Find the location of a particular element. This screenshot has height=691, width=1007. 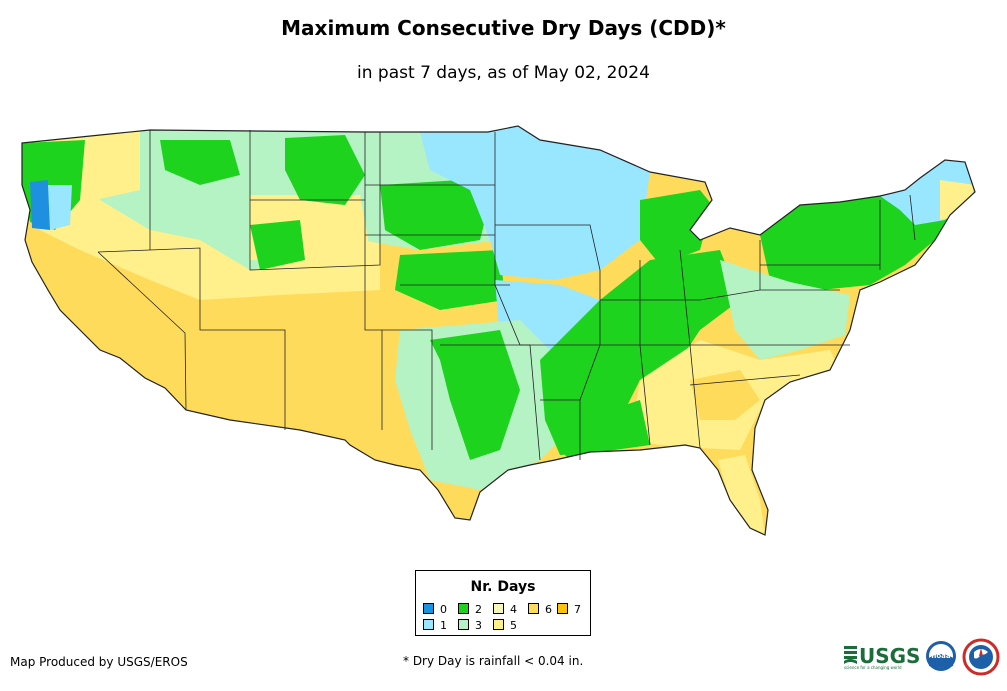

legend-item-6: 6 is located at coordinates (540, 609).